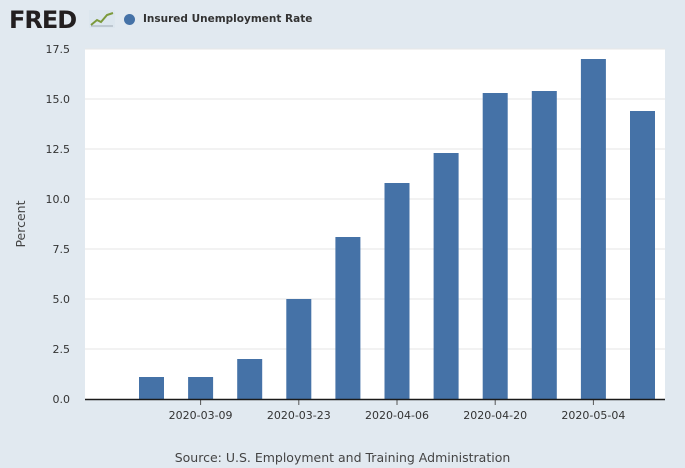 The height and width of the screenshot is (468, 685). Describe the element at coordinates (62, 249) in the screenshot. I see `y-tick-label: 7.5` at that location.